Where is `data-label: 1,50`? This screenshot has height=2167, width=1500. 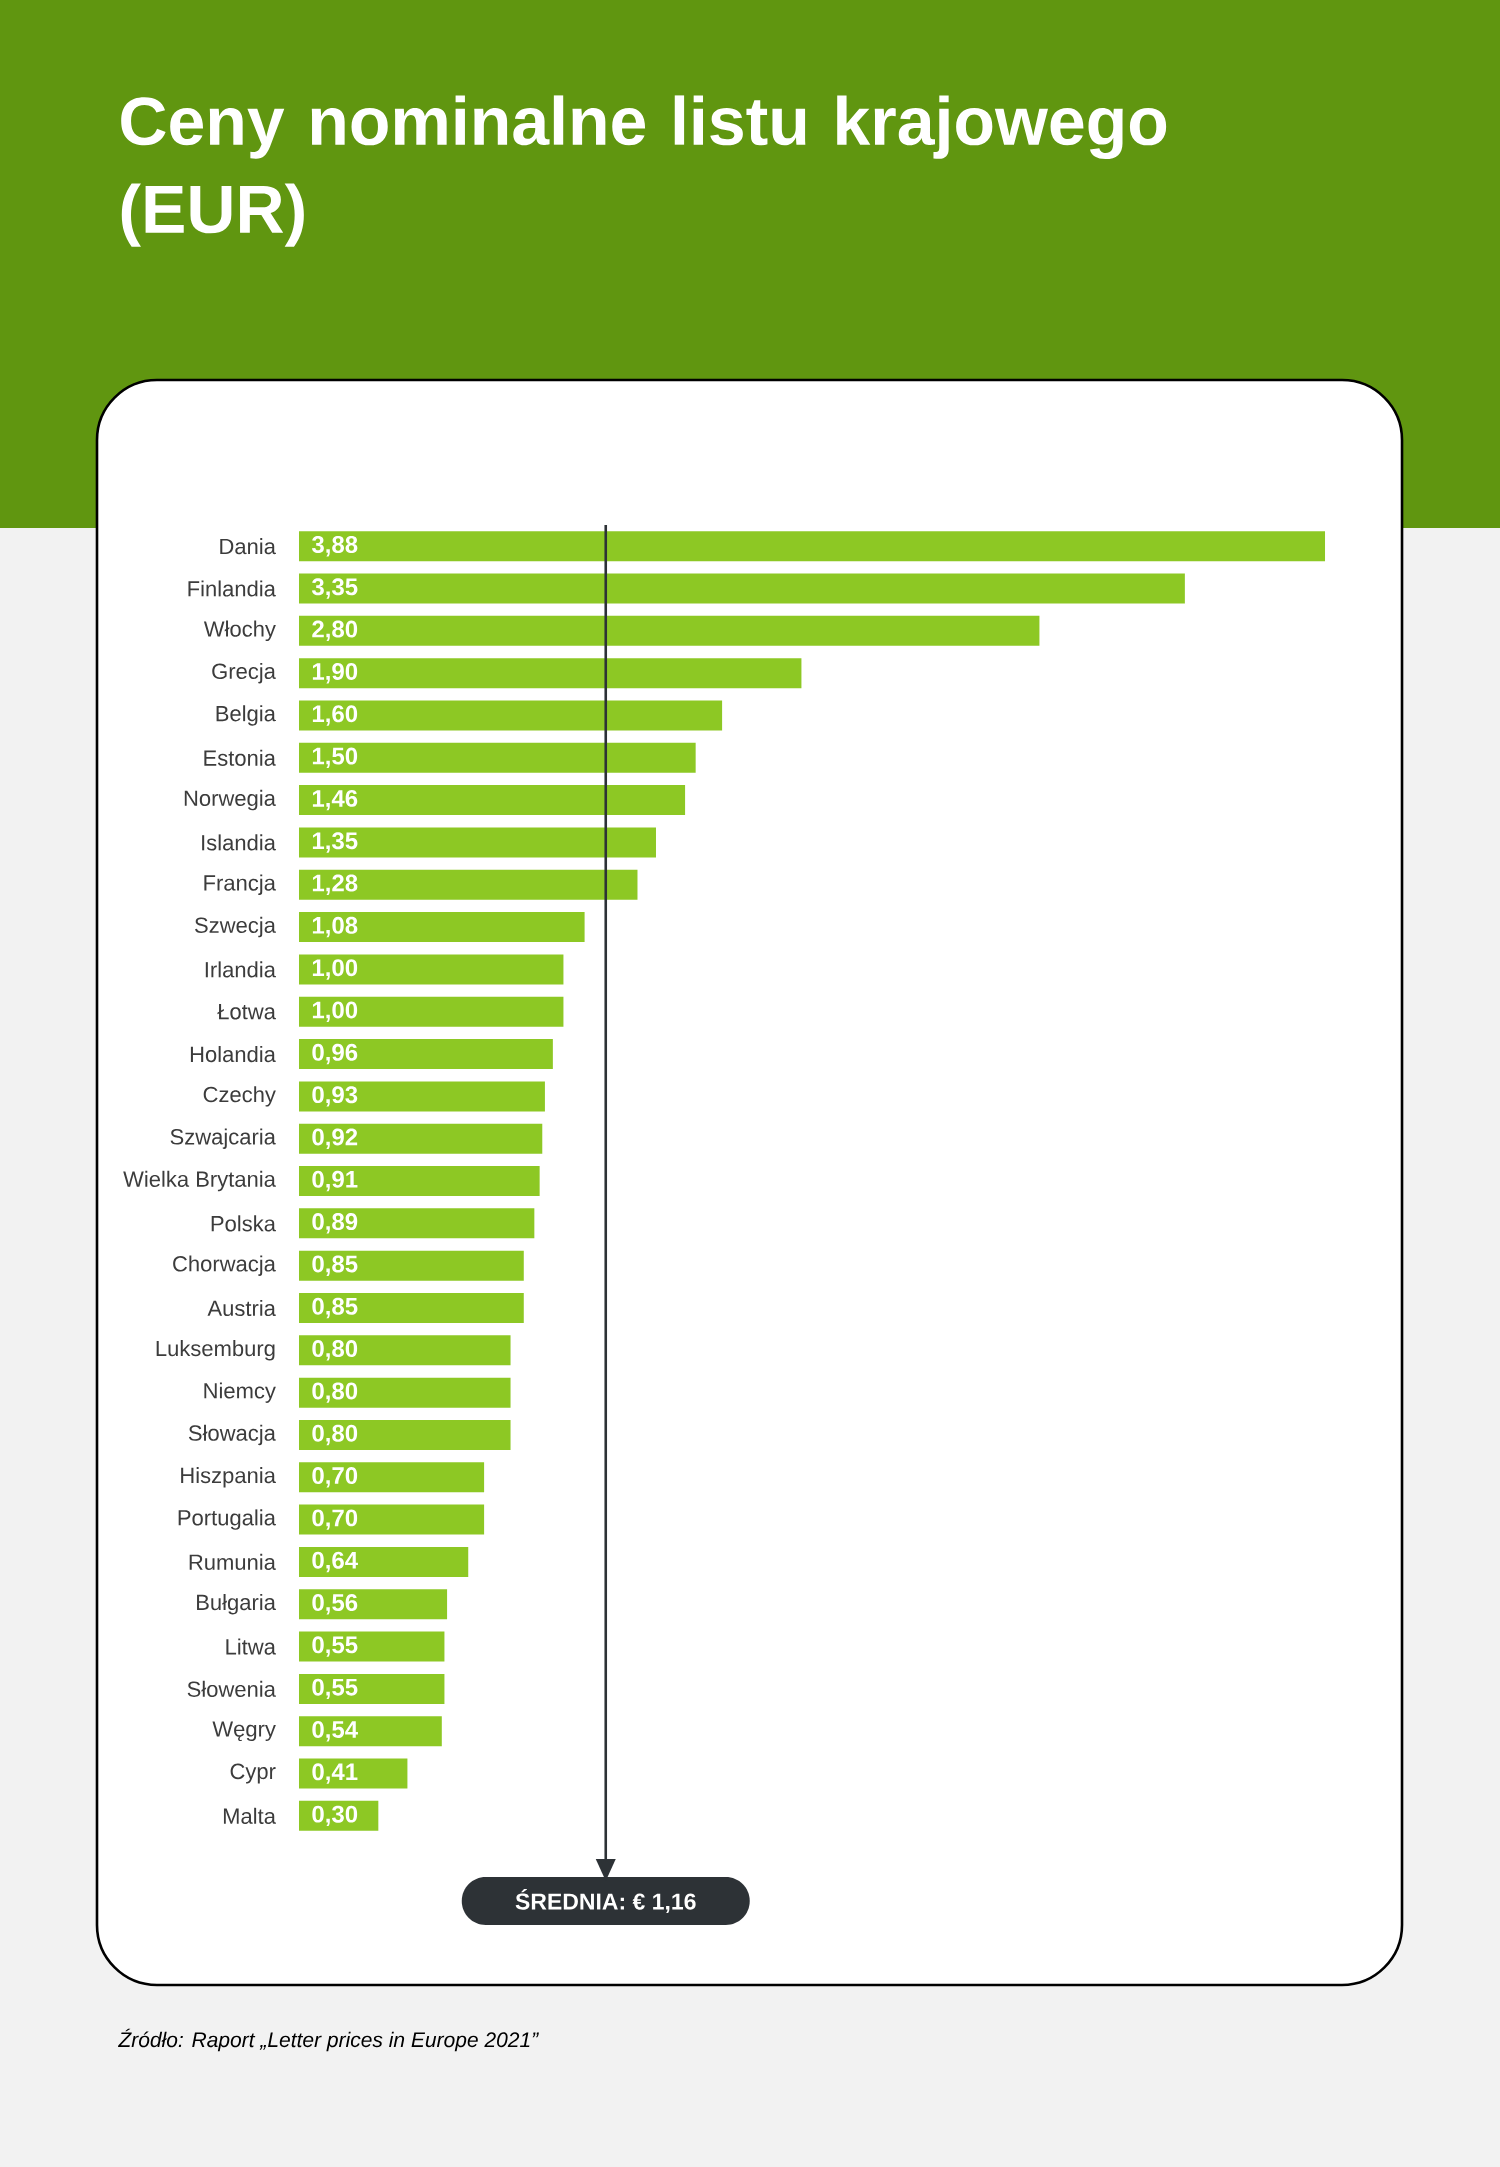
data-label: 1,50 is located at coordinates (335, 758).